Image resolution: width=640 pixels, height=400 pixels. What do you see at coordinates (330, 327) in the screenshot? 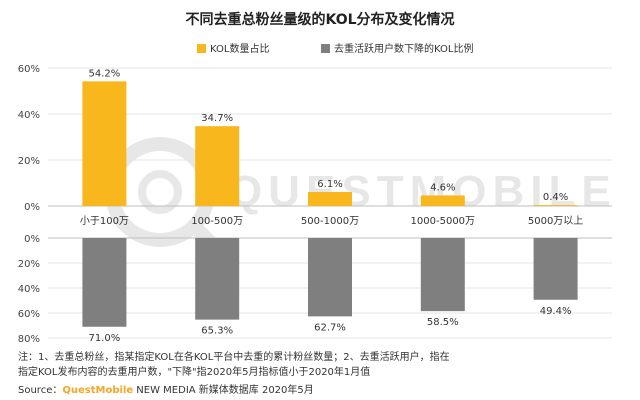
I see `active-decline-data-label: 62.7%` at bounding box center [330, 327].